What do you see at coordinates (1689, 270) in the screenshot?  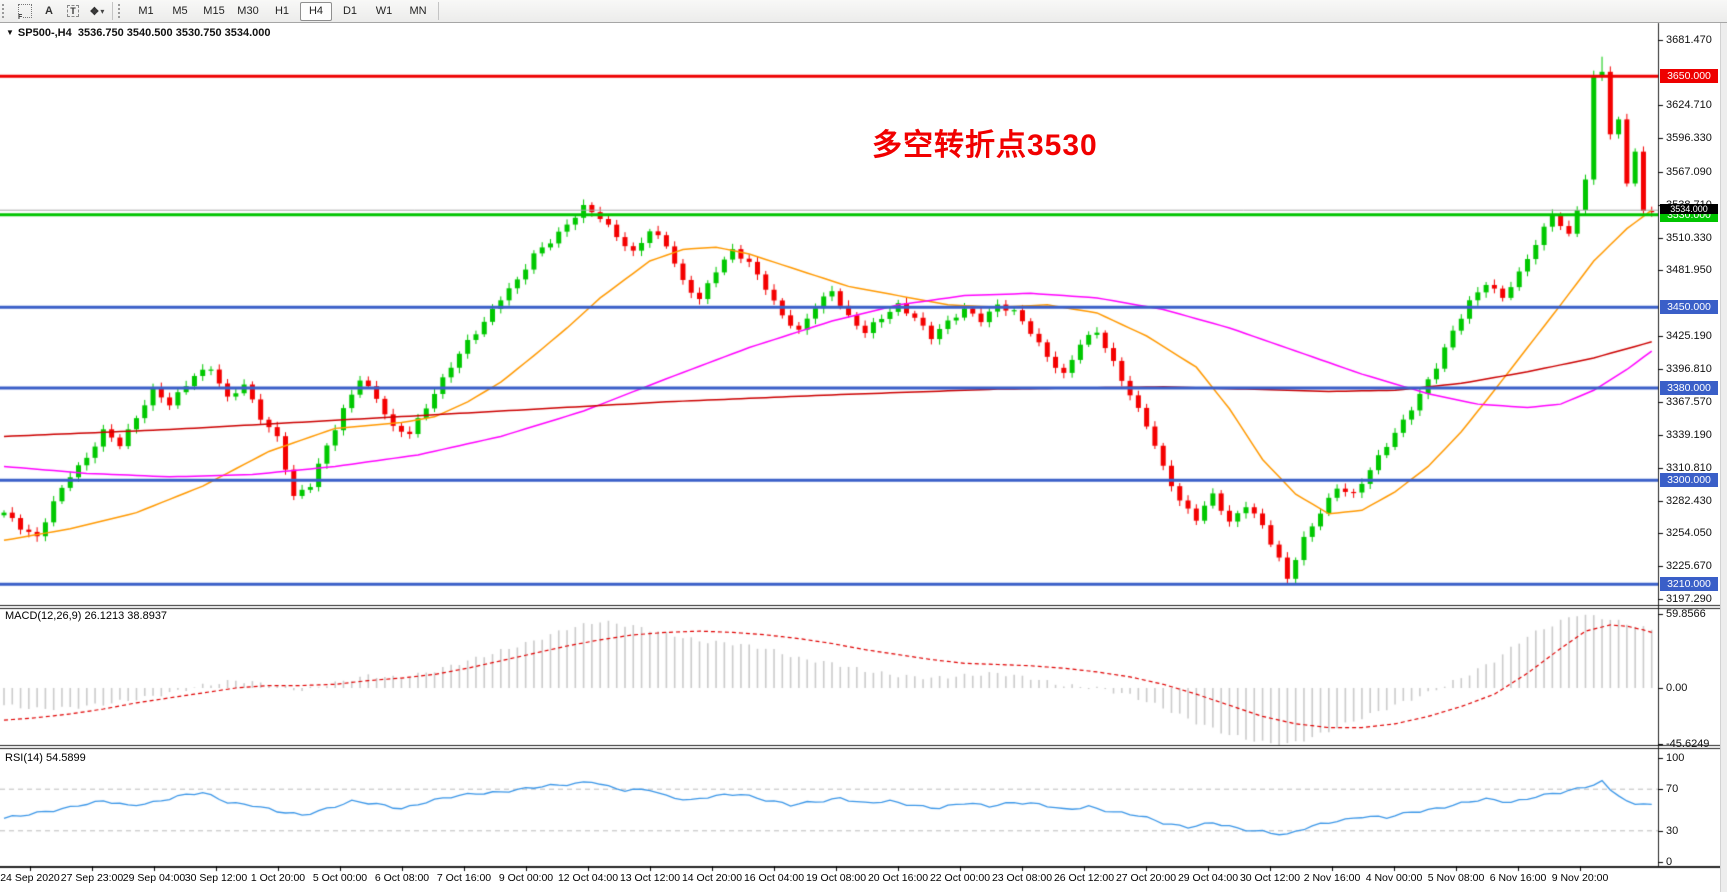 I see `price-tick-label: 3481.950` at bounding box center [1689, 270].